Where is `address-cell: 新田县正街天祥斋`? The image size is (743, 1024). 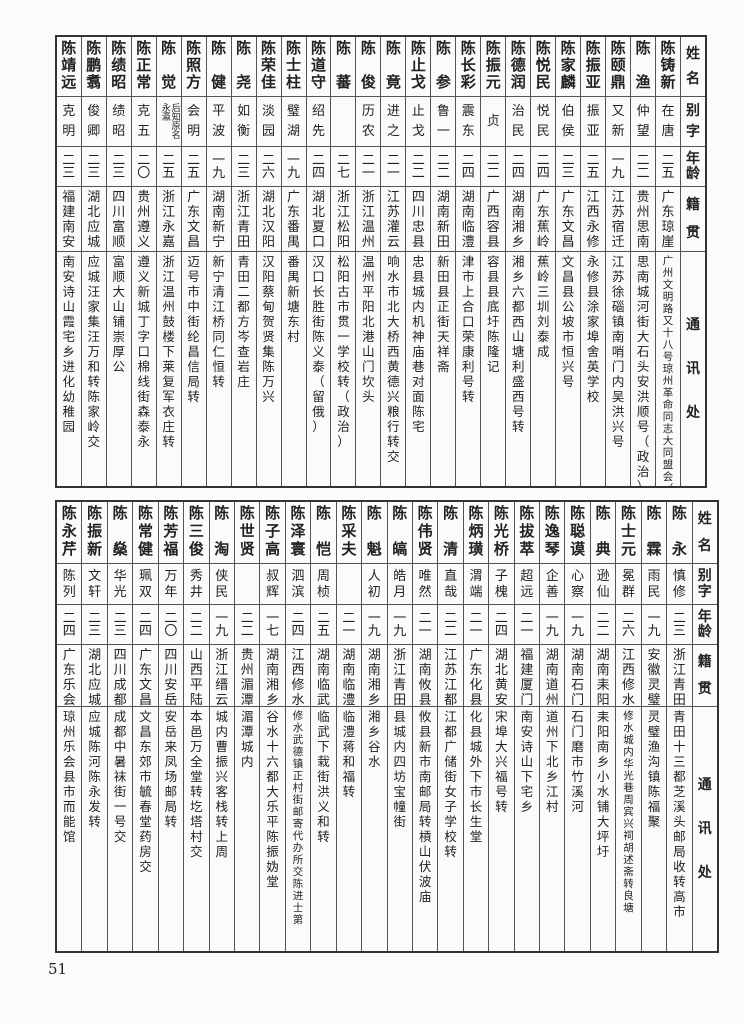 address-cell: 新田县正街天祥斋 is located at coordinates (443, 314).